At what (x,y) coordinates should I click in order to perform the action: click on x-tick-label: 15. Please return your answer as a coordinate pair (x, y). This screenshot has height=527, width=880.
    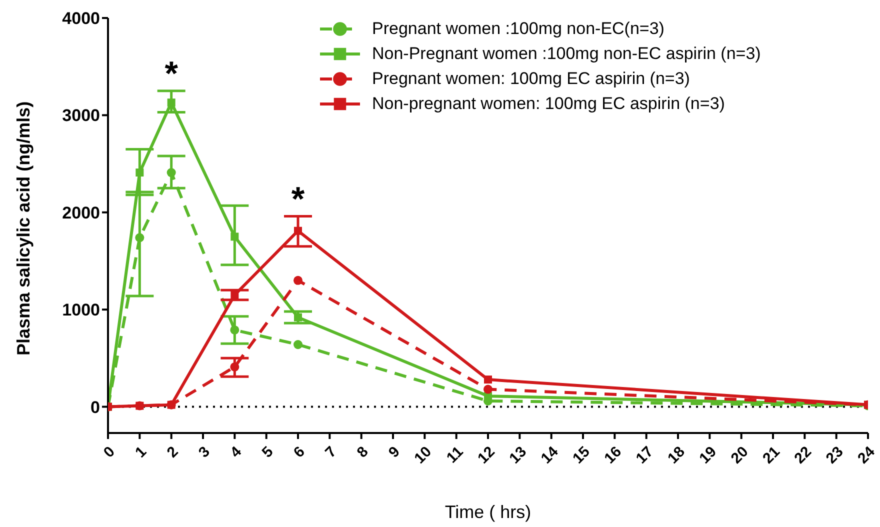
    Looking at the image, I should click on (582, 455).